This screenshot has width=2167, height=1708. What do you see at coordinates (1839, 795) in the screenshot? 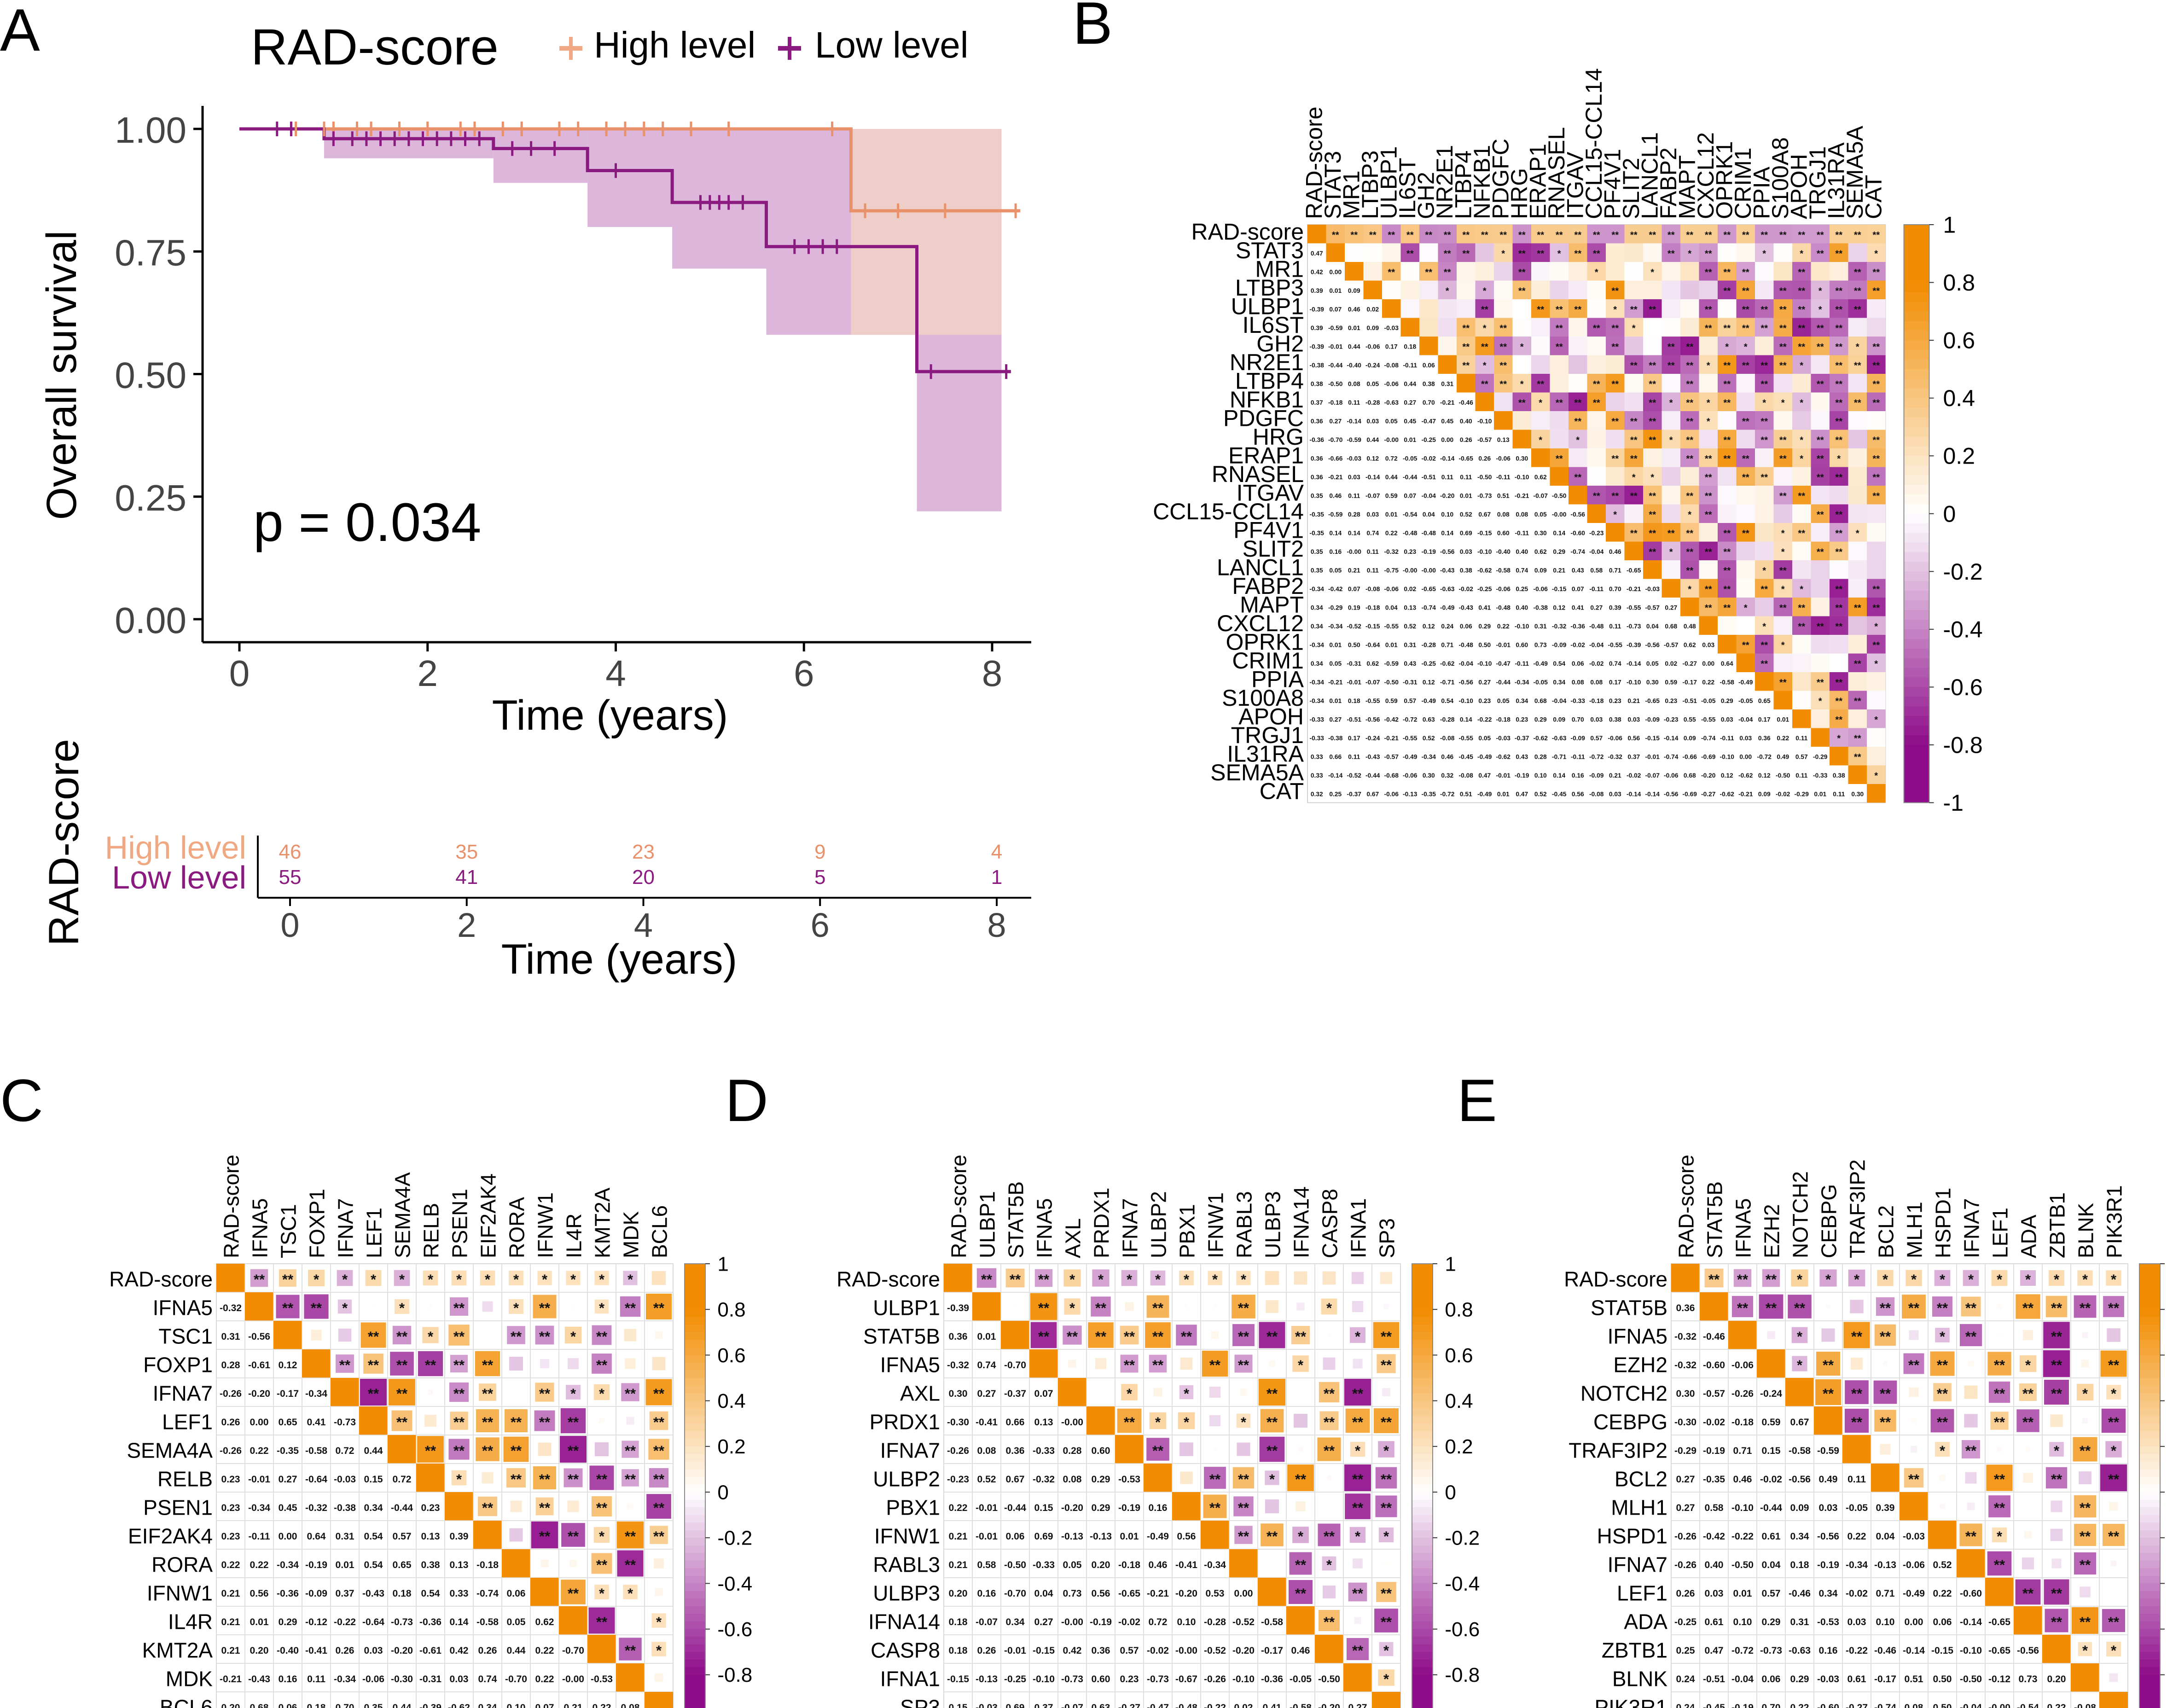
I see `corr-value: 0.11` at bounding box center [1839, 795].